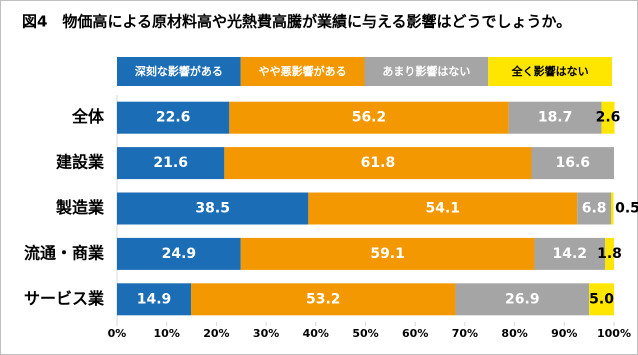 The image size is (638, 355). I want to click on value-label: 16.6, so click(572, 163).